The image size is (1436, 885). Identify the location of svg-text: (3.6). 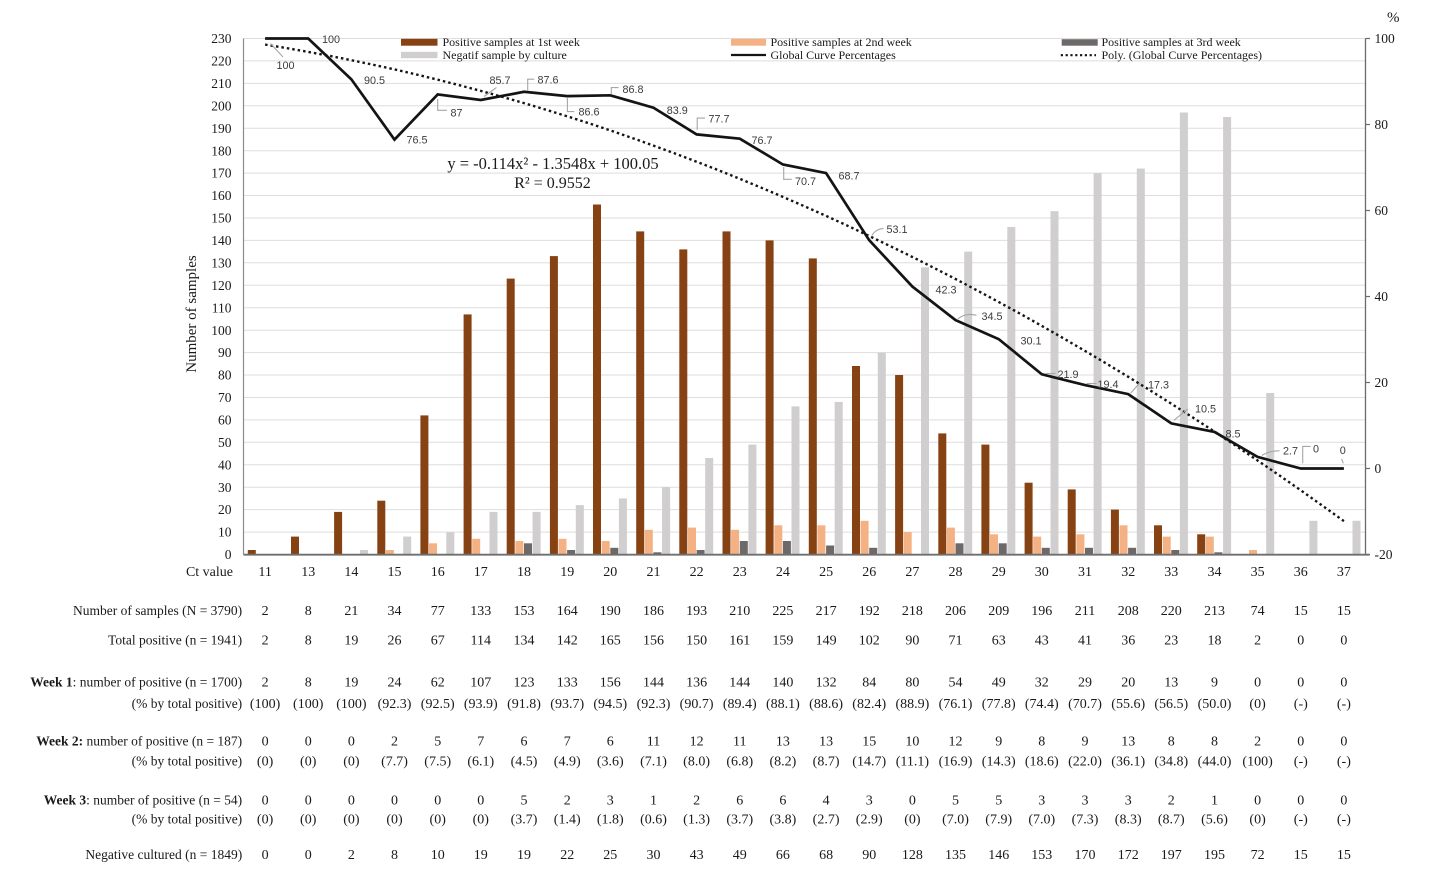
(610, 761).